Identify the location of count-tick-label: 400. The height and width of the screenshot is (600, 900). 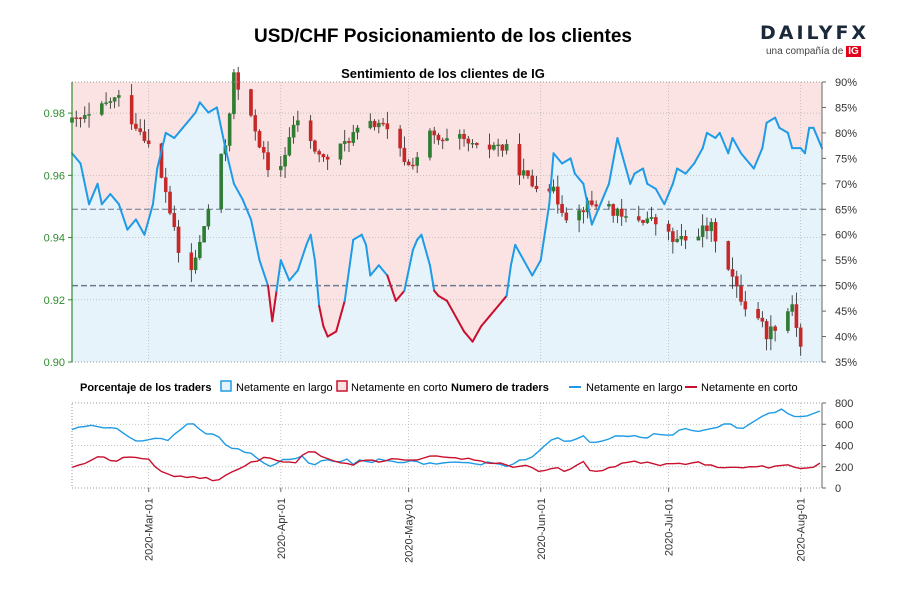
(844, 447).